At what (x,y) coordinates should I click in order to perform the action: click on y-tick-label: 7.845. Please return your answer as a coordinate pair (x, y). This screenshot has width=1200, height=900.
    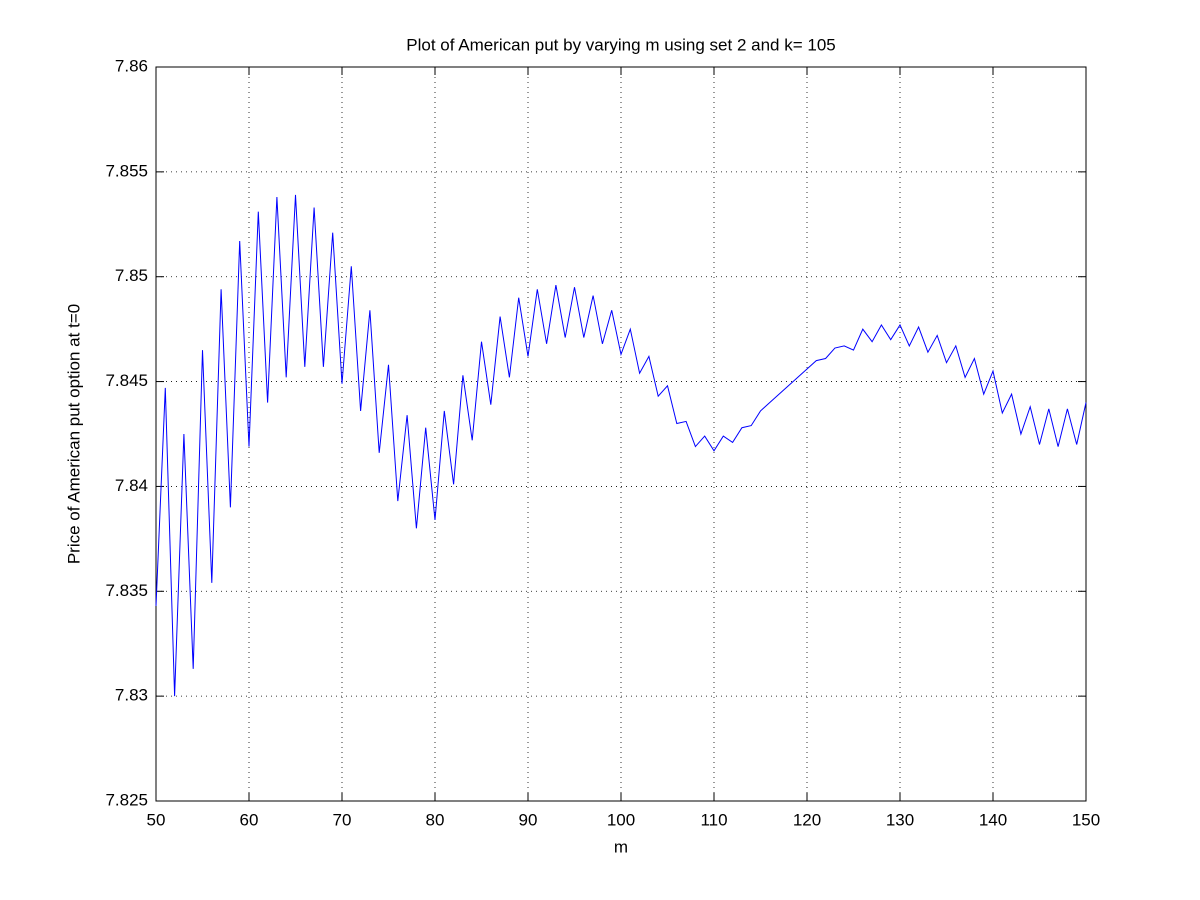
    Looking at the image, I should click on (126, 380).